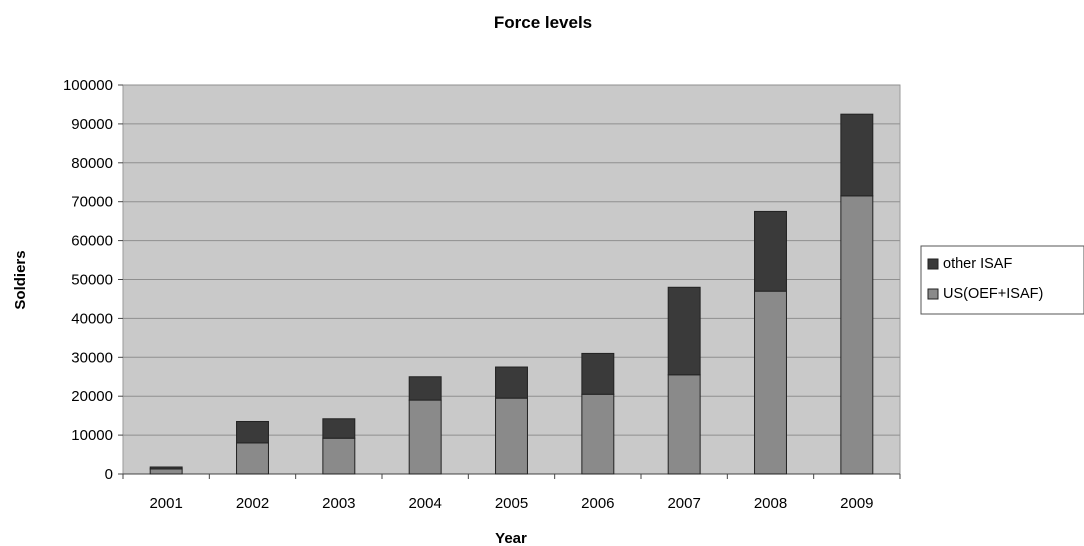  I want to click on y-tick-label: 40000, so click(92, 318).